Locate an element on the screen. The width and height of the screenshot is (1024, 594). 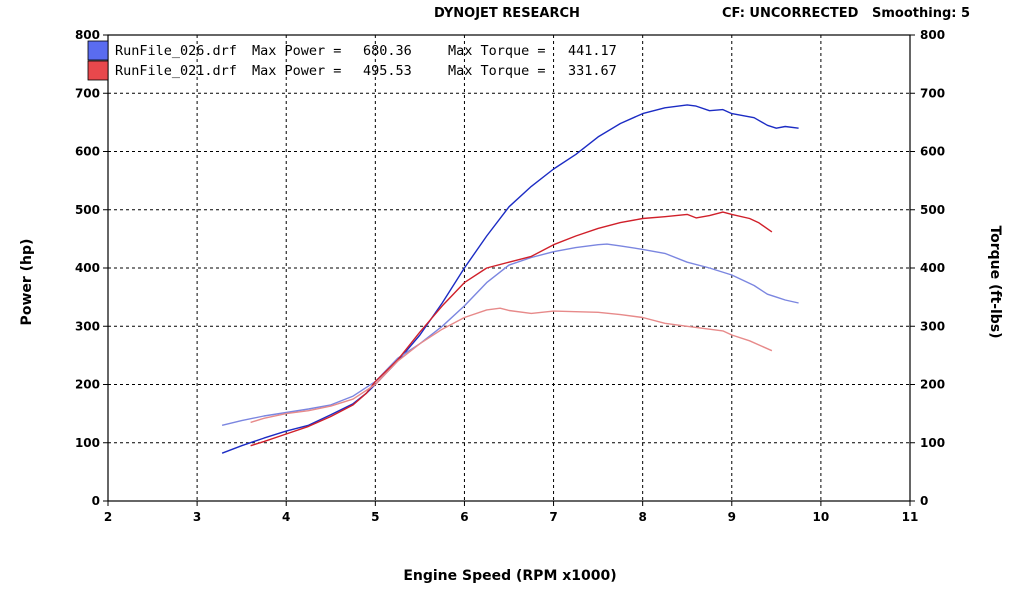
x-tick-label: 9 is located at coordinates (732, 517).